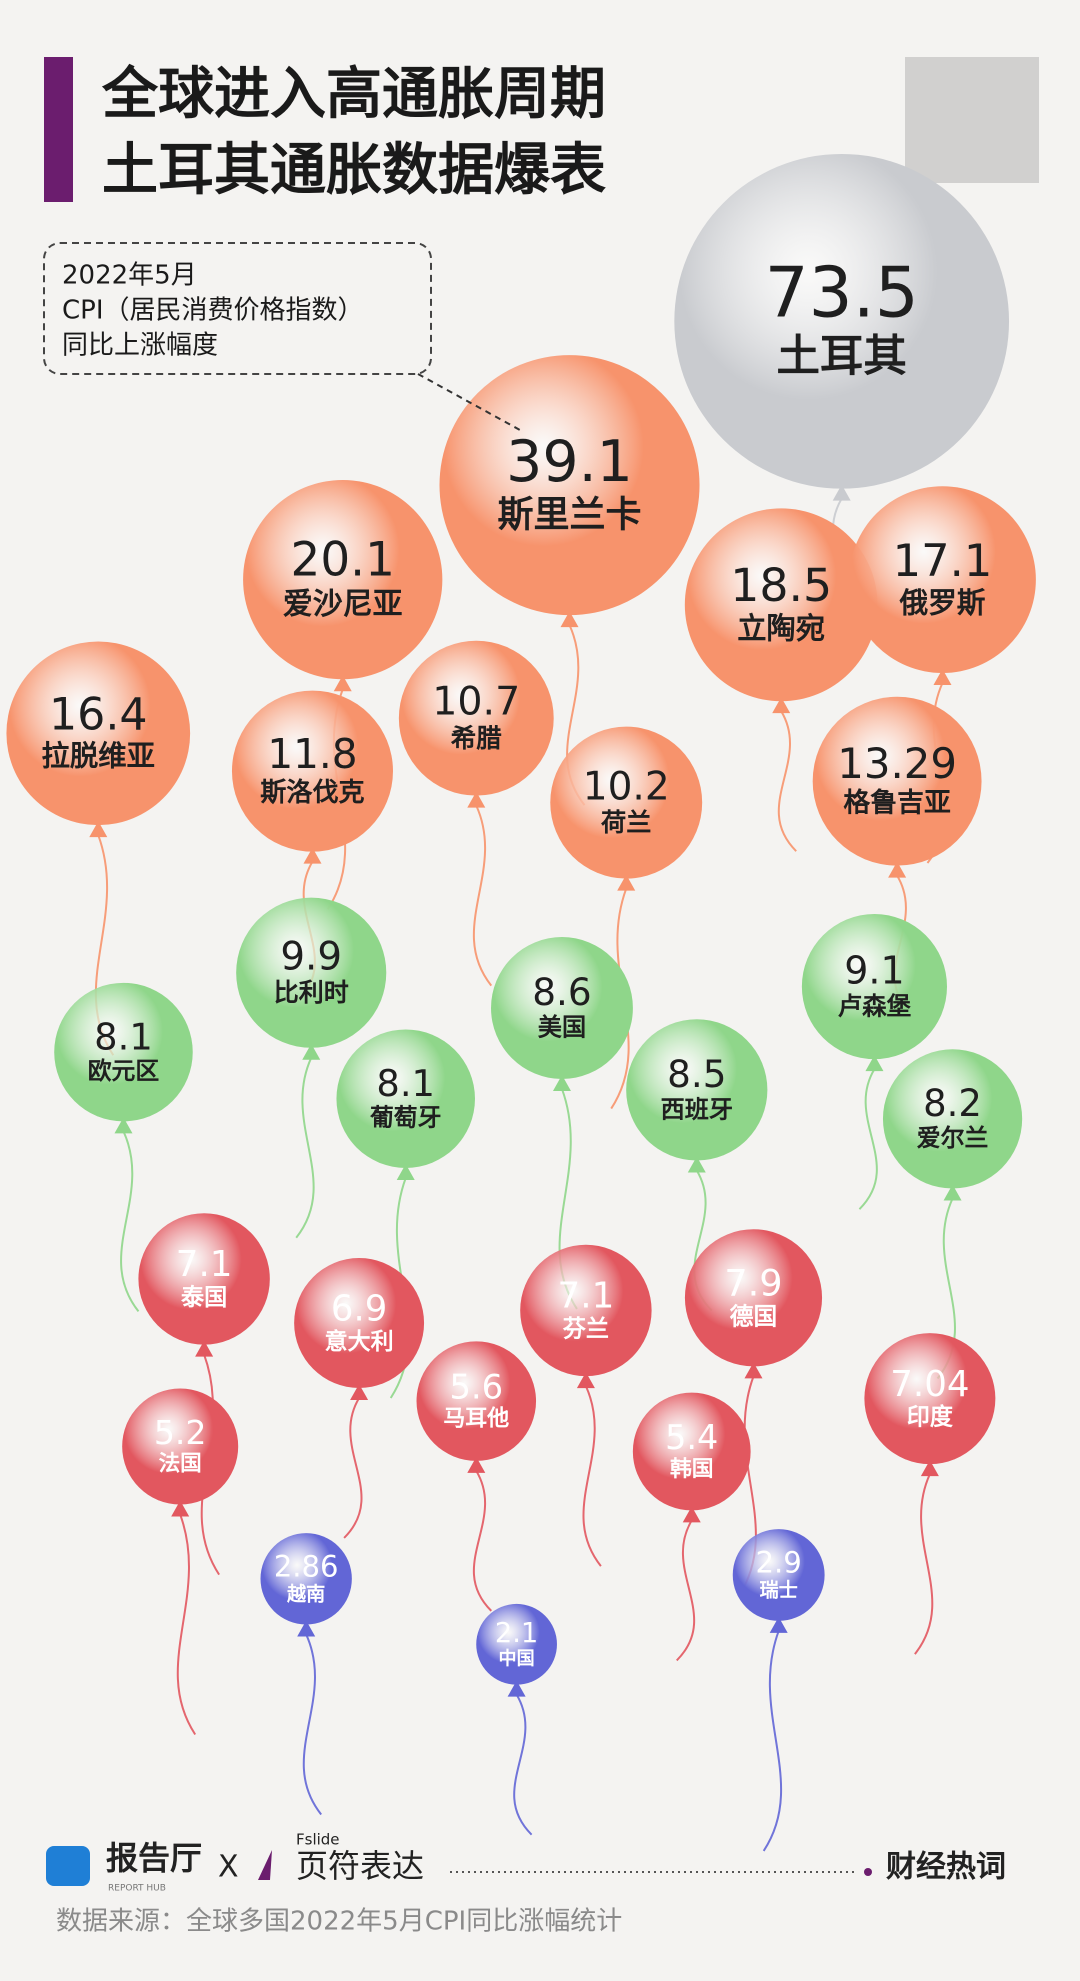  What do you see at coordinates (930, 1417) in the screenshot?
I see `category-label: 印度` at bounding box center [930, 1417].